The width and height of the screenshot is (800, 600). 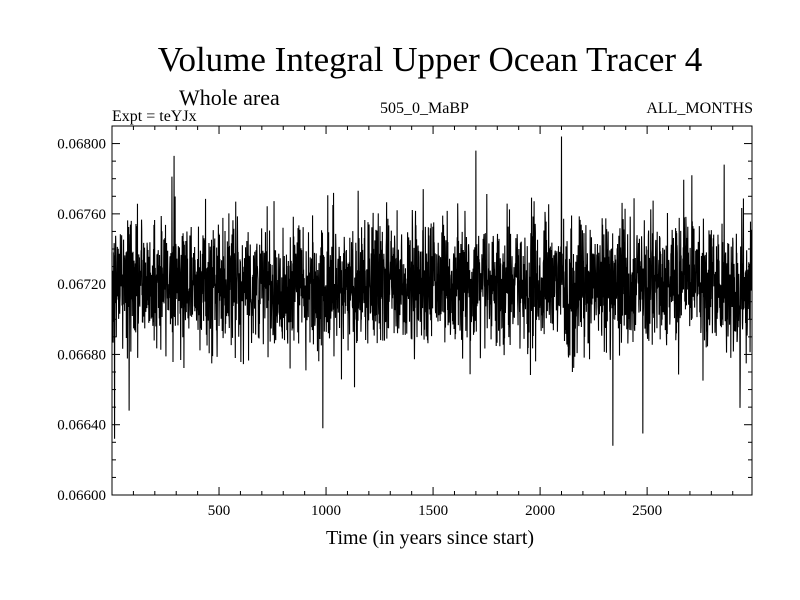 I want to click on y-tick-label: 0.06680, so click(x=81, y=355).